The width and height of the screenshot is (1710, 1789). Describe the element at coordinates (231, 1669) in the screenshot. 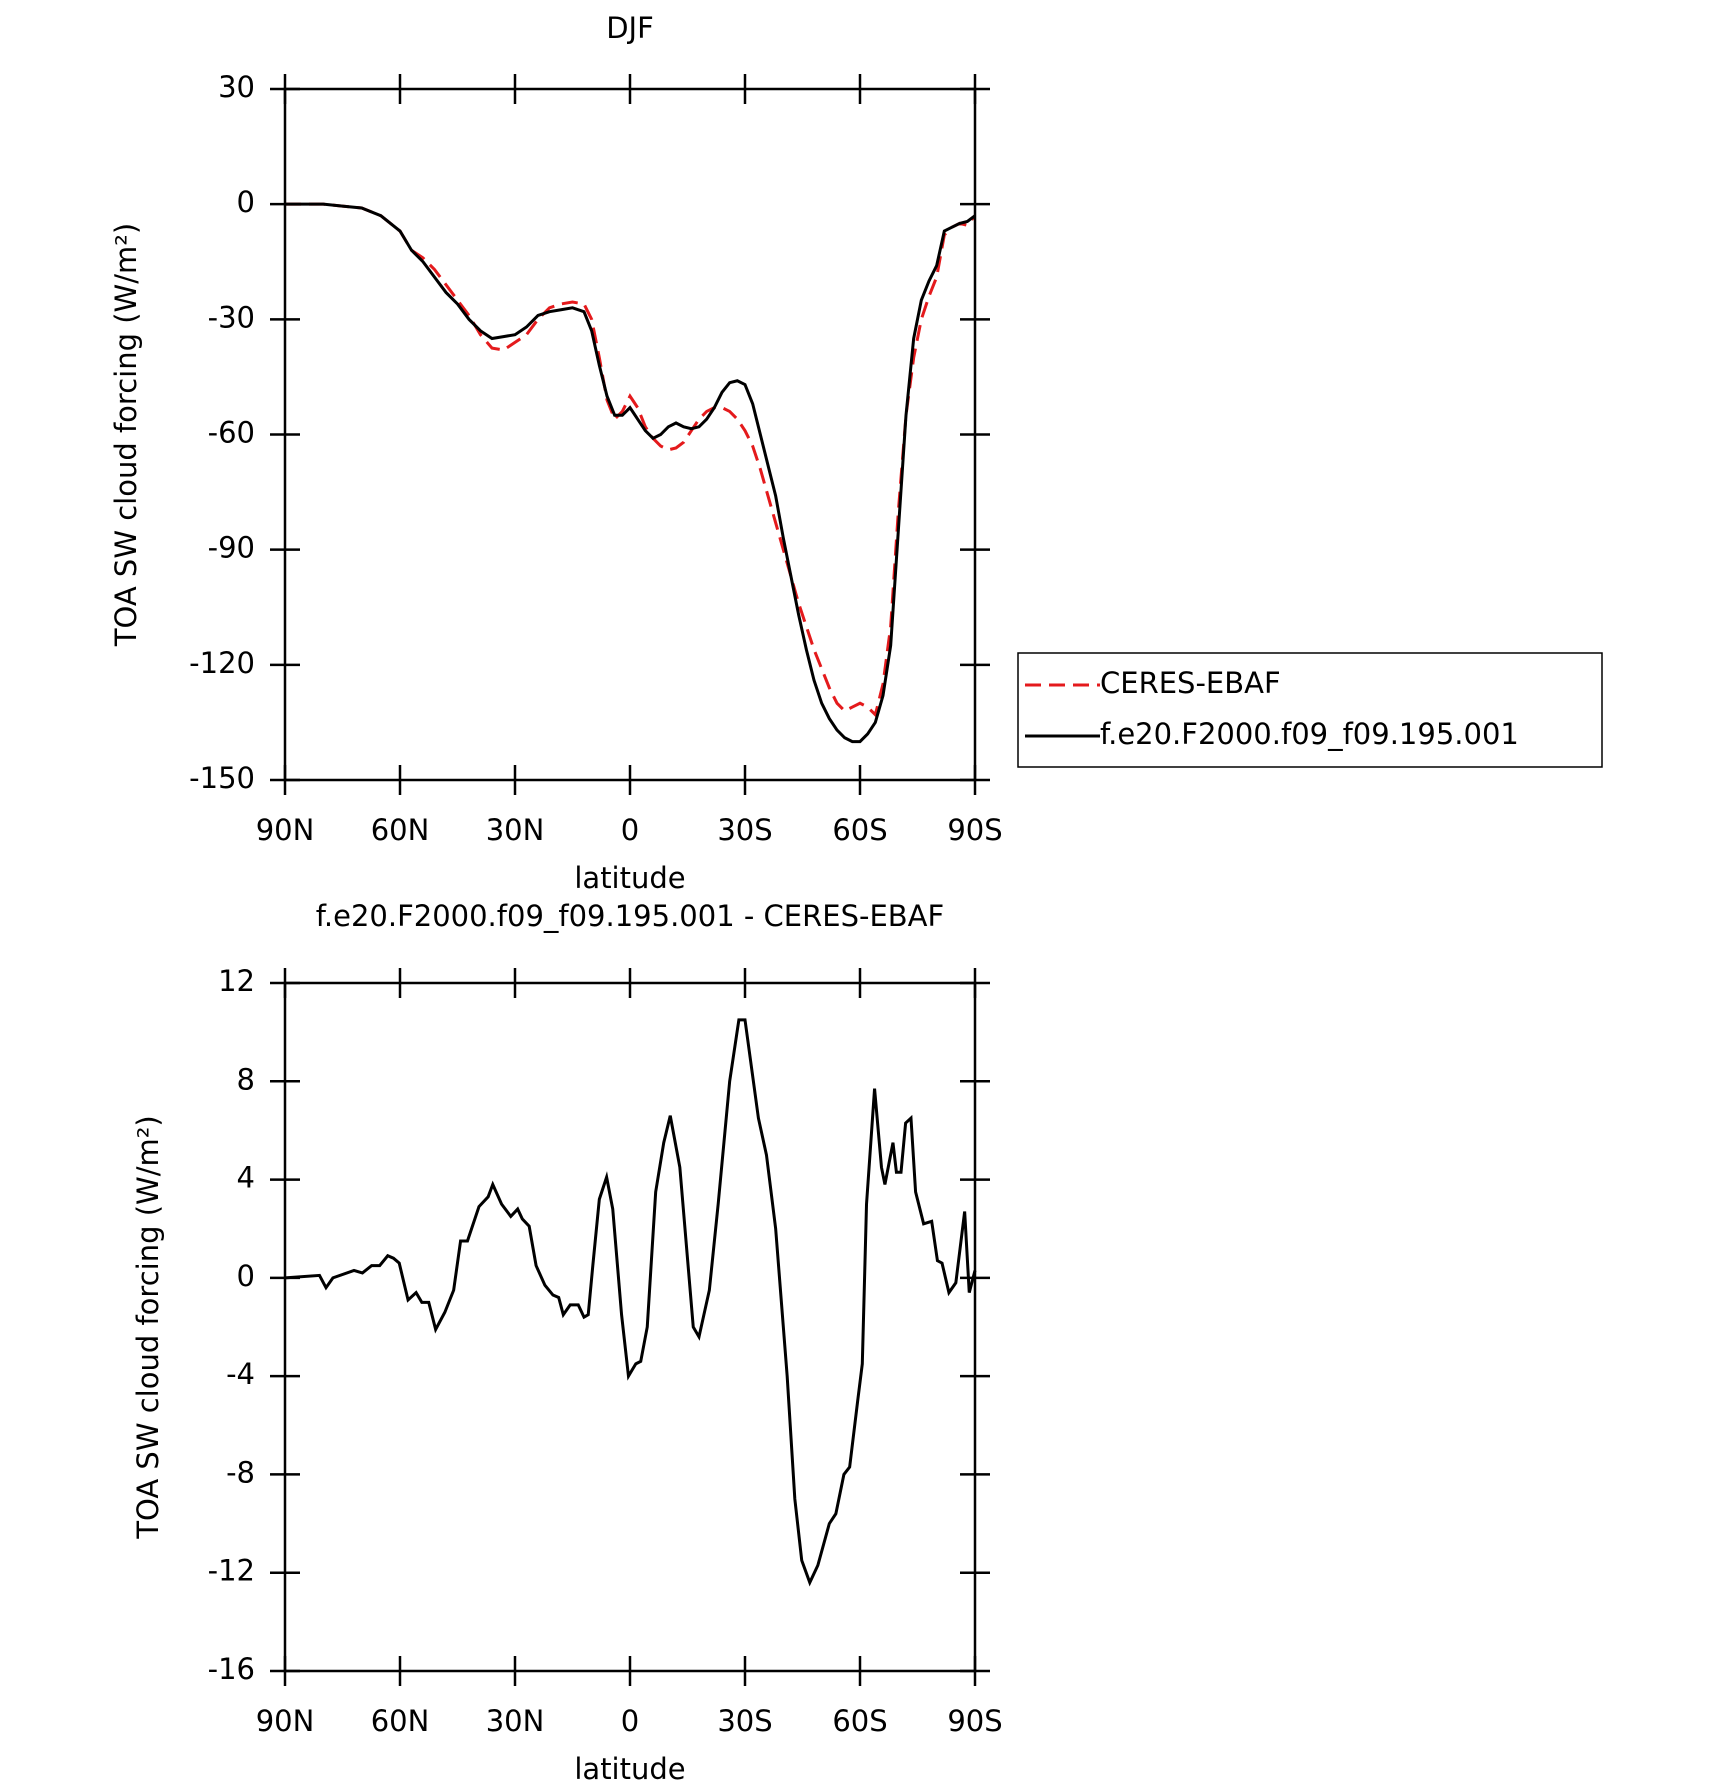

I see `y-tick-label: -16` at that location.